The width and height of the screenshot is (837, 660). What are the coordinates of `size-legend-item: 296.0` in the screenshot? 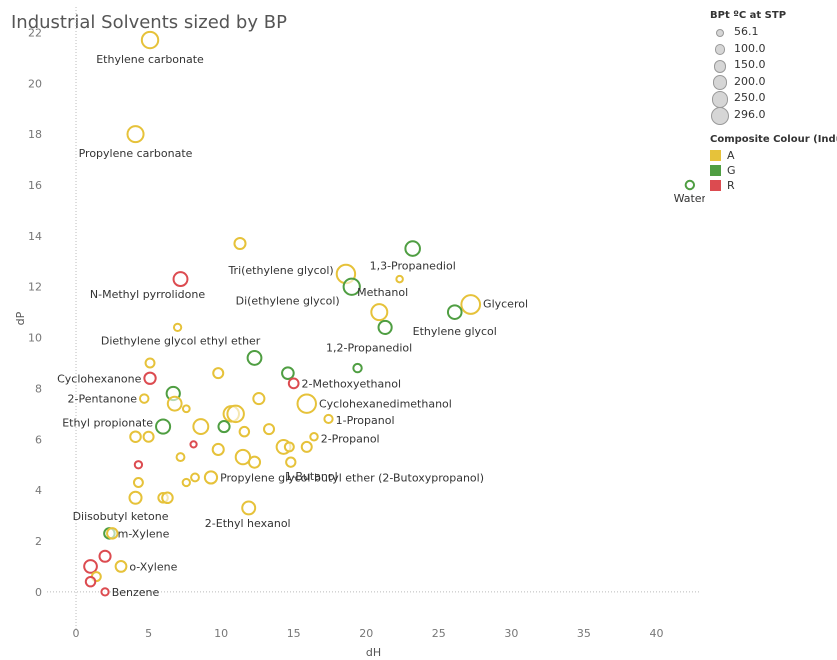 It's located at (748, 116).